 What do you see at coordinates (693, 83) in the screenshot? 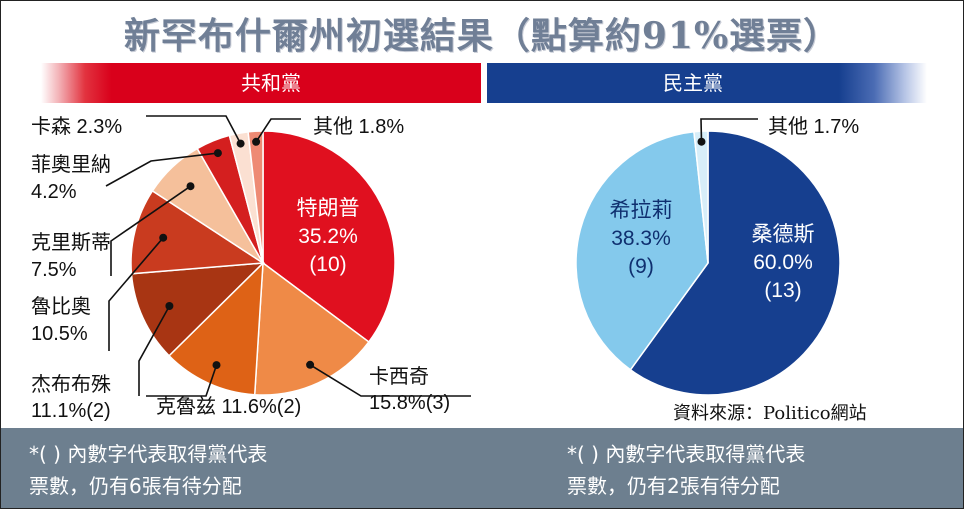
I see `democratic-label: 民主黨` at bounding box center [693, 83].